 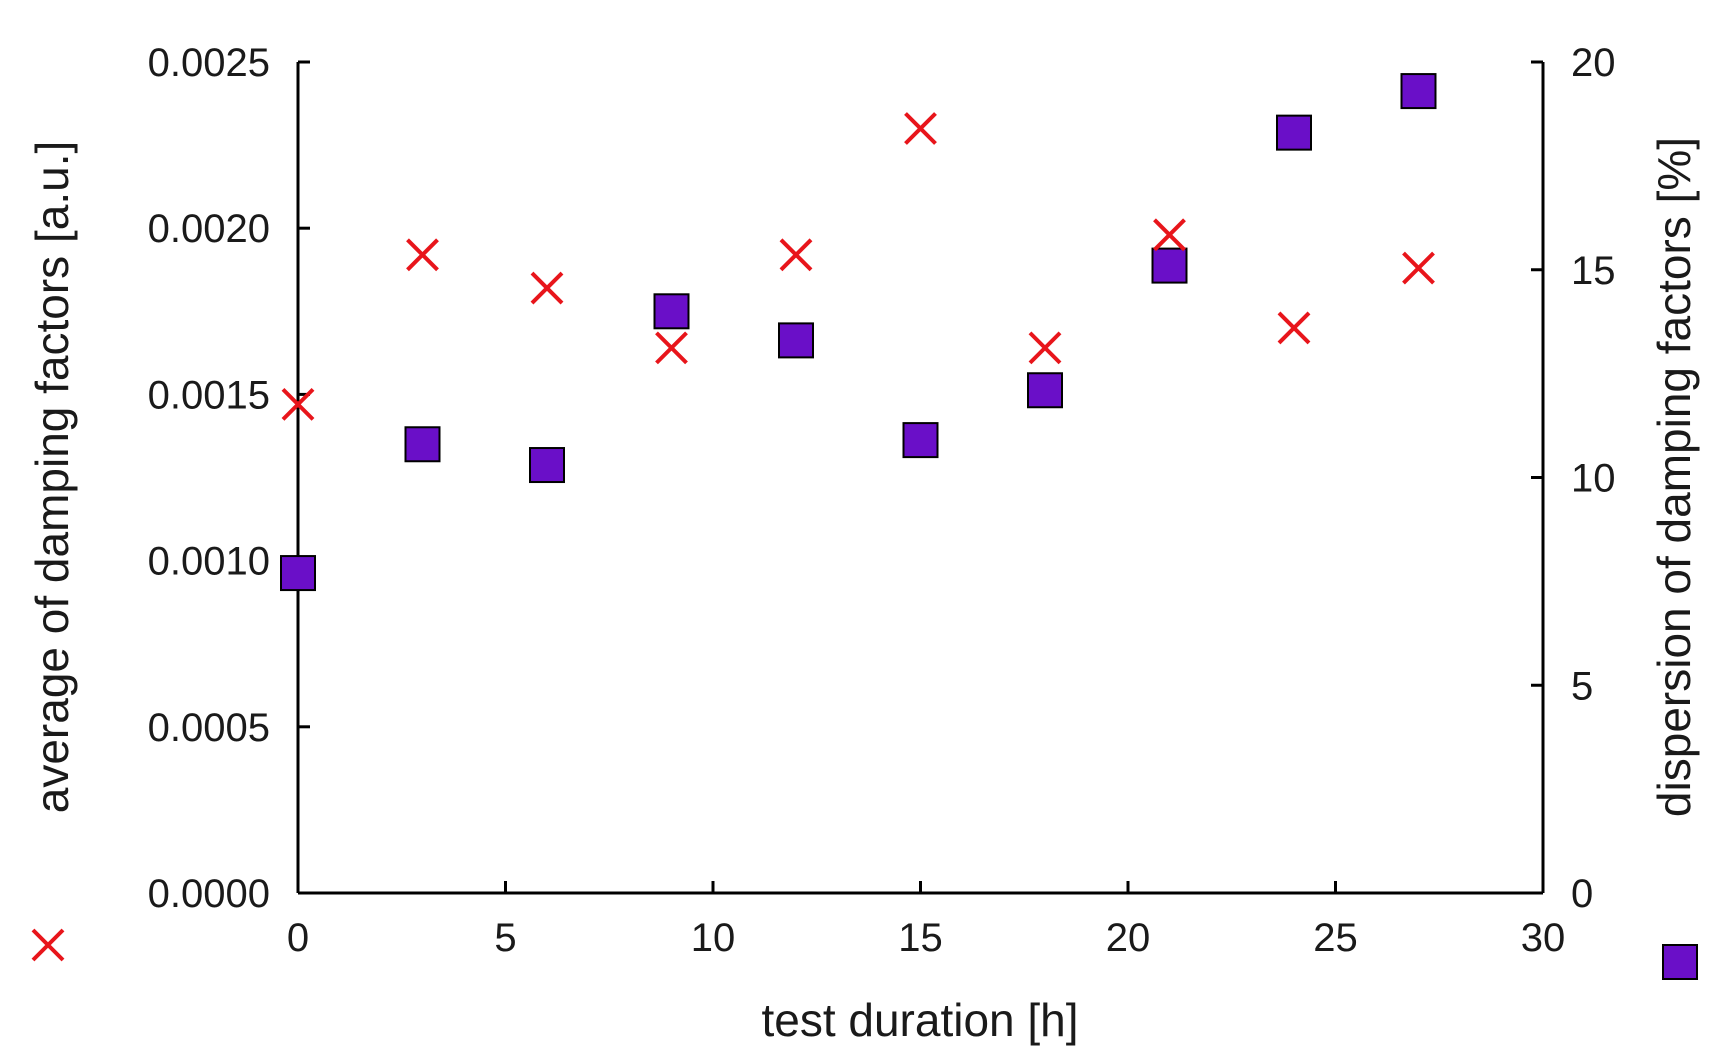 I want to click on y-left-tick-label: 0.0000, so click(x=209, y=894).